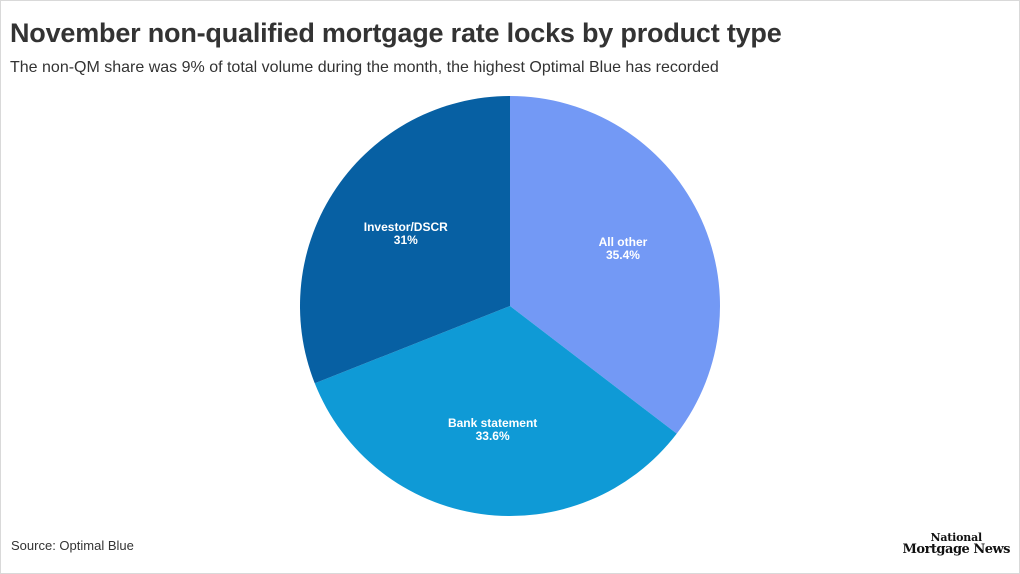  Describe the element at coordinates (493, 436) in the screenshot. I see `slice-value-bank-statement: 33.6%` at that location.